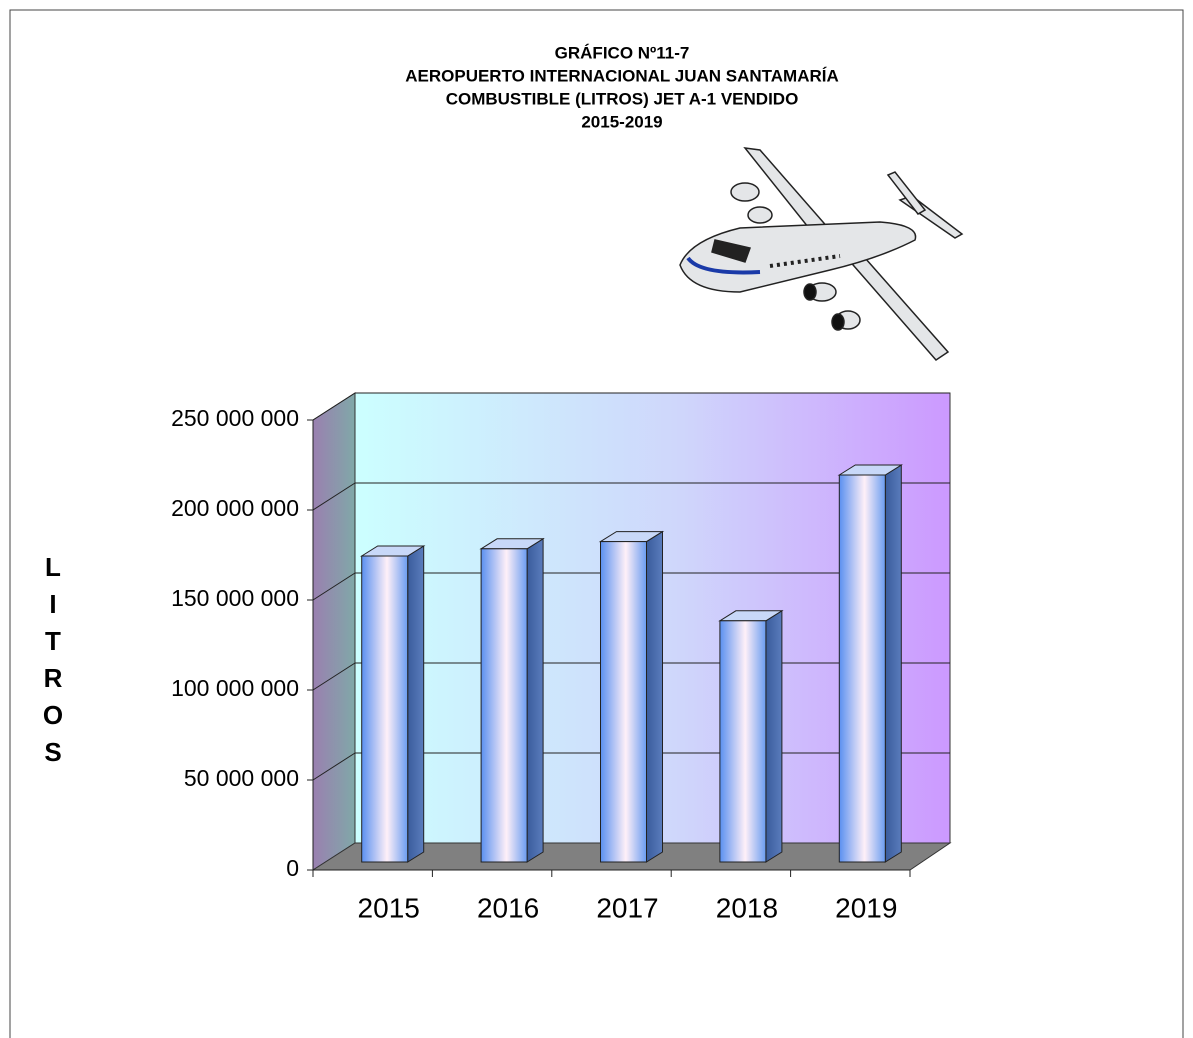  What do you see at coordinates (292, 868) in the screenshot?
I see `y-tick-label: 0` at bounding box center [292, 868].